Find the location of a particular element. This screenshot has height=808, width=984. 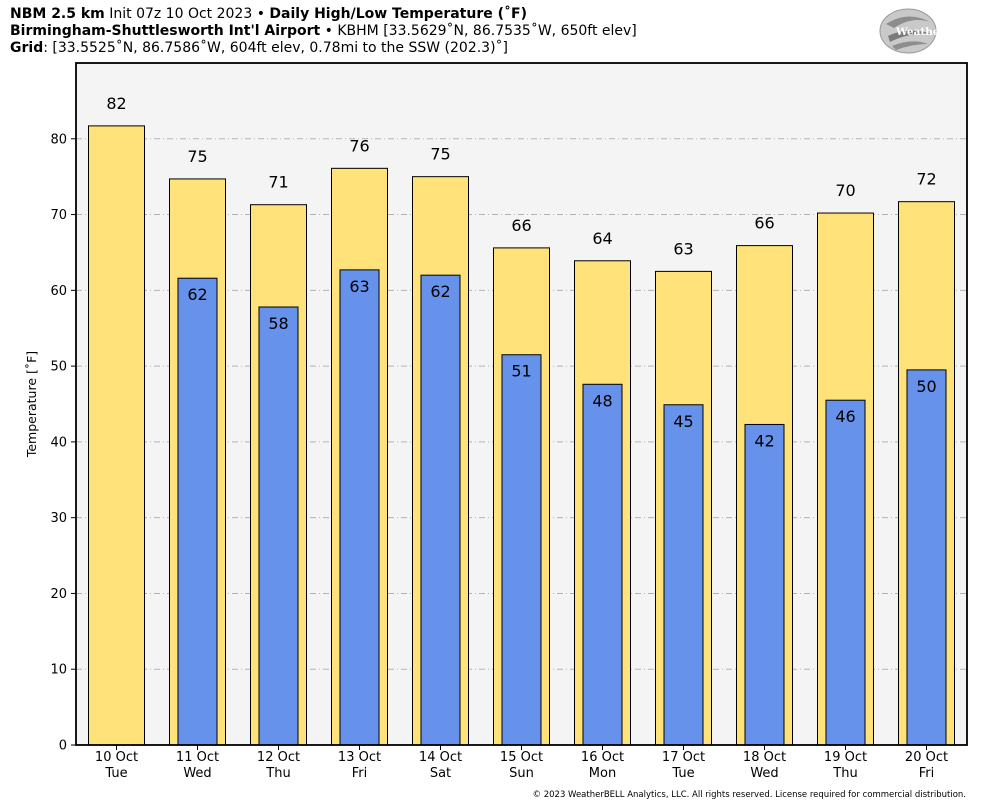

x-tick-label-date: 19 Oct is located at coordinates (845, 757).